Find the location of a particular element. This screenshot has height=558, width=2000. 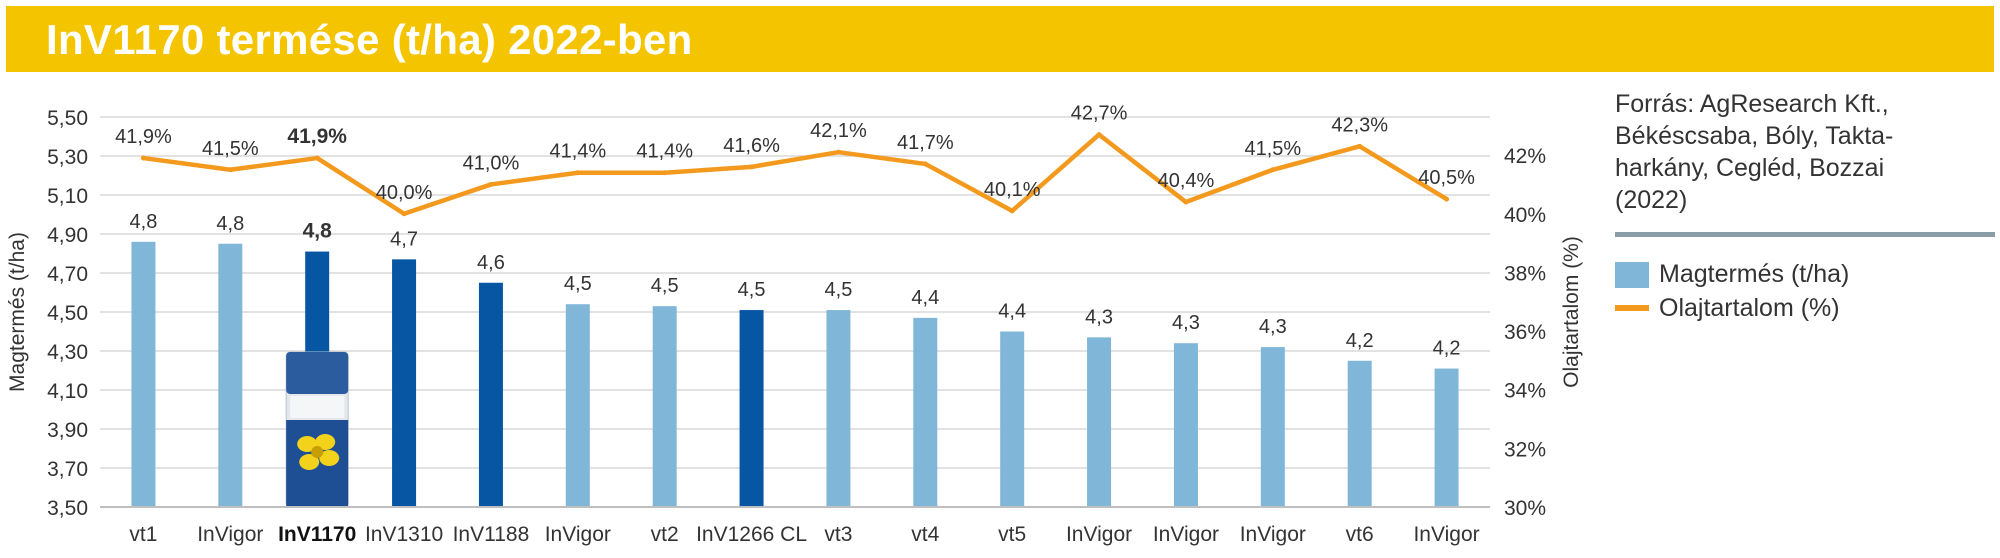

source-line: (2022) is located at coordinates (1651, 200).